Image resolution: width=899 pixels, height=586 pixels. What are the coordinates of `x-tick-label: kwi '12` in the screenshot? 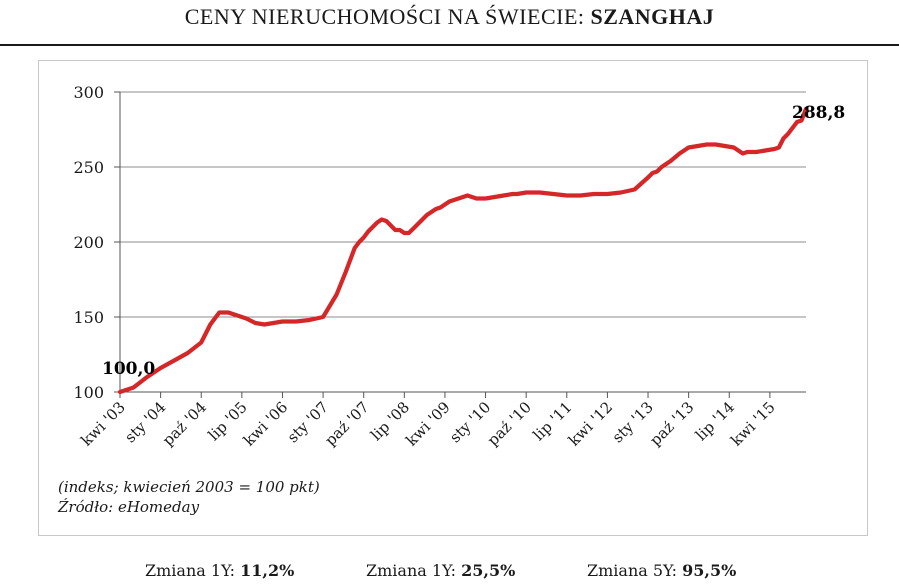 It's located at (590, 423).